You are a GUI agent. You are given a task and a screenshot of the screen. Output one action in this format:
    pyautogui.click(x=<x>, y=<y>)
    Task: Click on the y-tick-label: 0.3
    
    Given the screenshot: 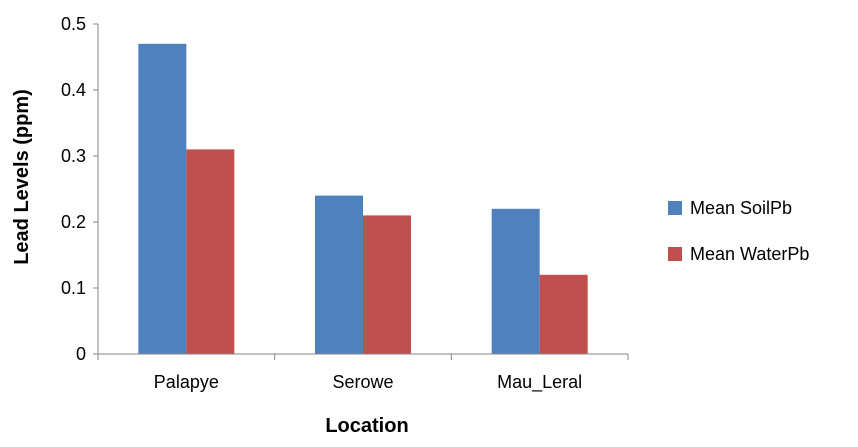 What is the action you would take?
    pyautogui.click(x=73, y=156)
    